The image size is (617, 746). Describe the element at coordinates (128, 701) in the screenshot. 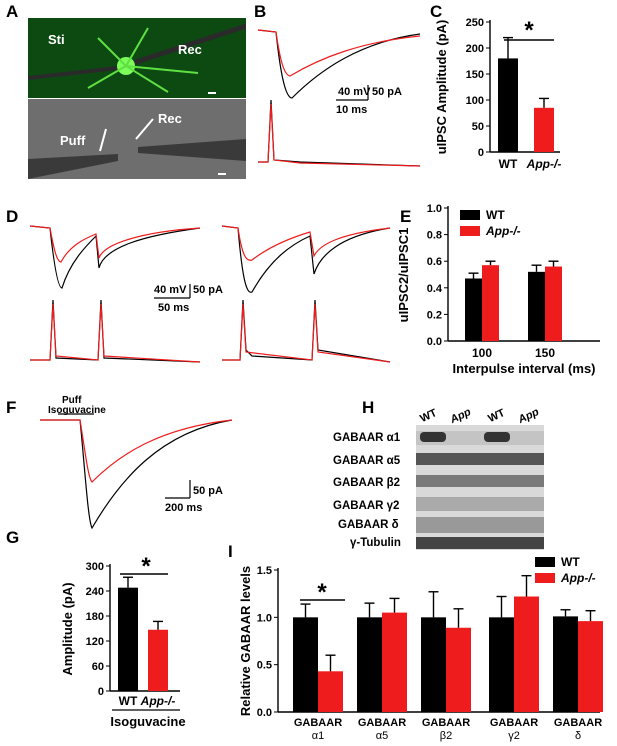

I see `x-tick-label-g: WT` at that location.